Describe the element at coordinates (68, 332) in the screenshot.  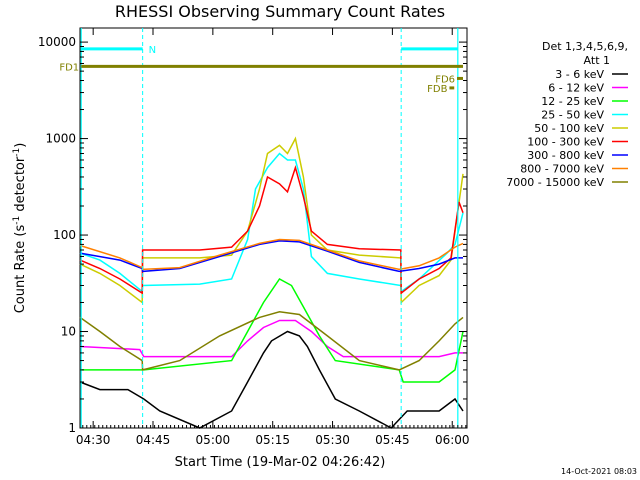
I see `y-tick-label-1: 10` at that location.